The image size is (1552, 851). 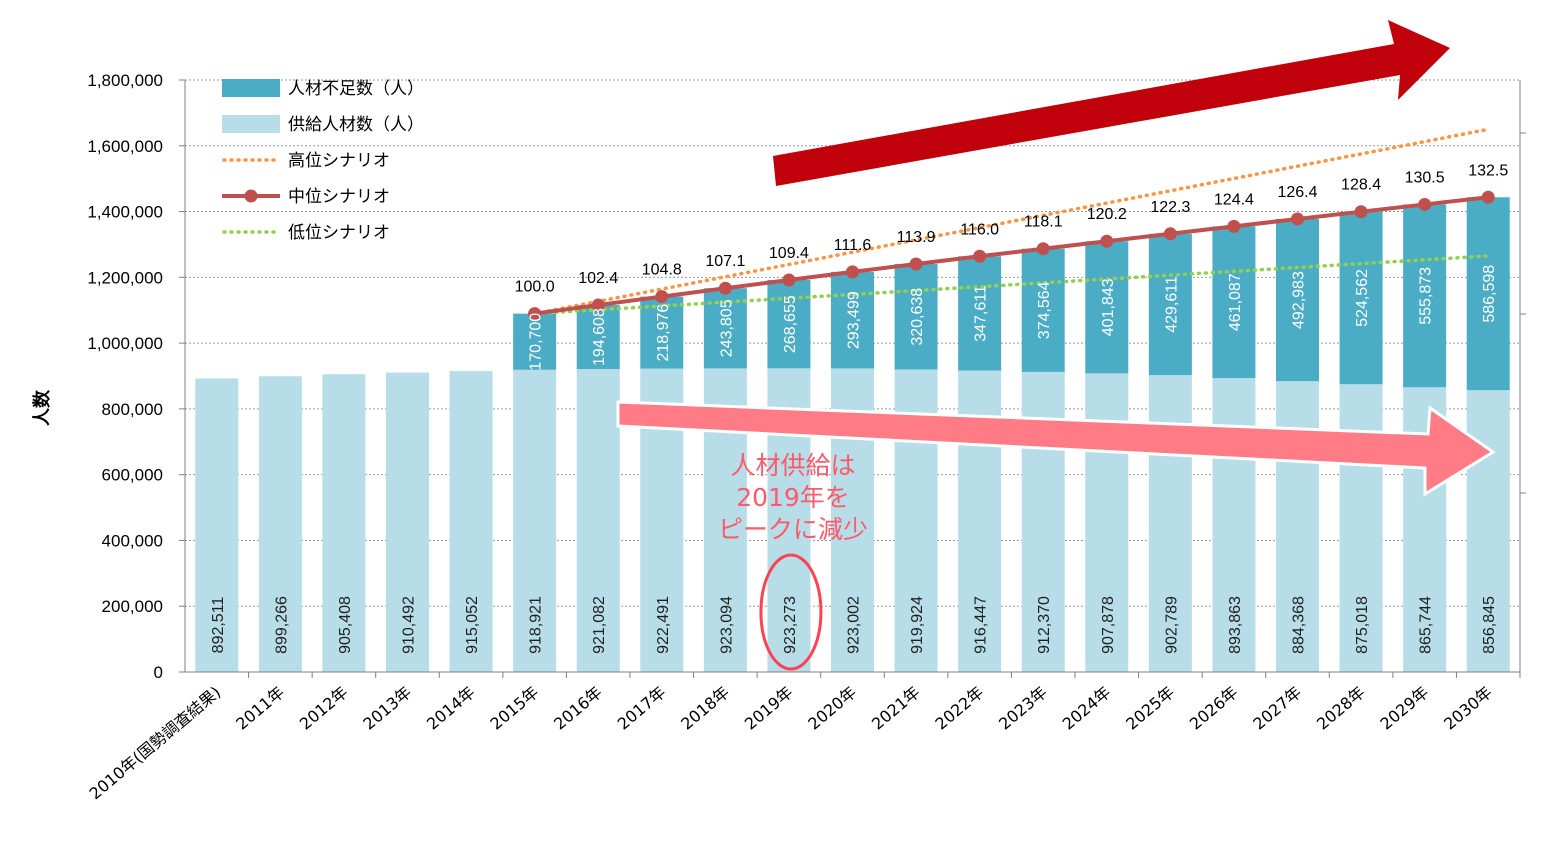 What do you see at coordinates (1299, 625) in the screenshot?
I see `supply-value-label: 884,368` at bounding box center [1299, 625].